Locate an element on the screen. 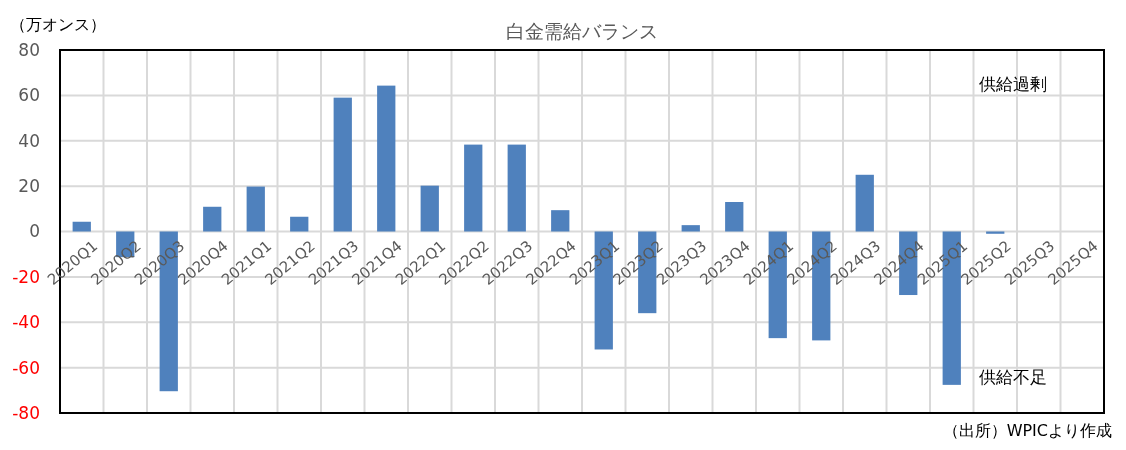 The width and height of the screenshot is (1126, 450). annotation: 供給不足 is located at coordinates (1012, 376).